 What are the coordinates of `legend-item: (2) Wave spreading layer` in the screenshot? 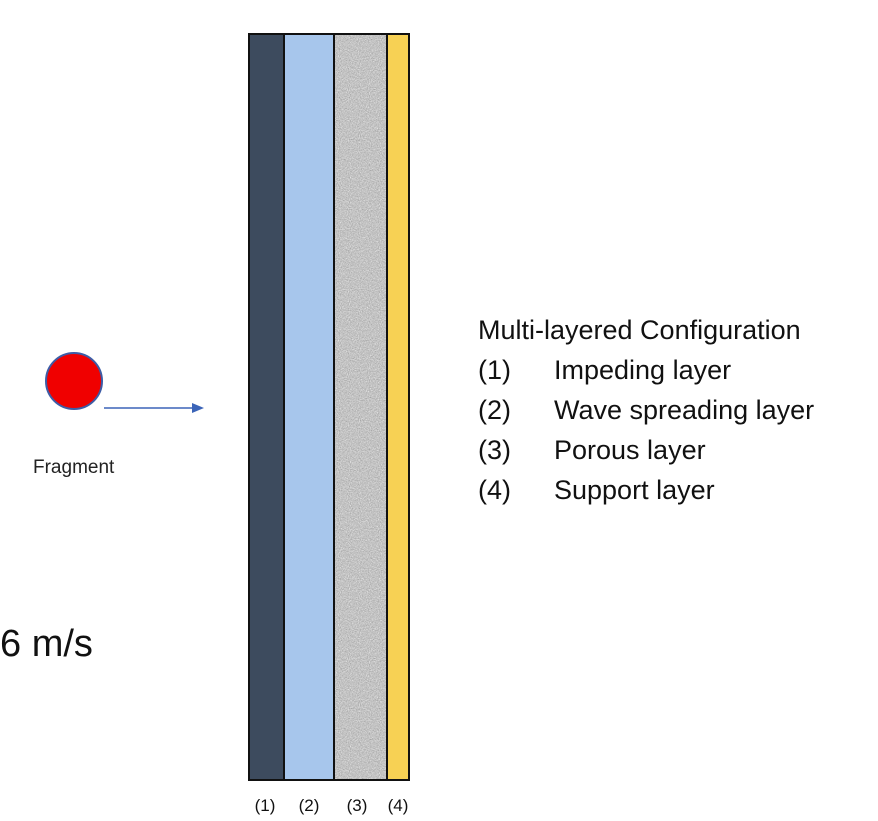 It's located at (646, 410).